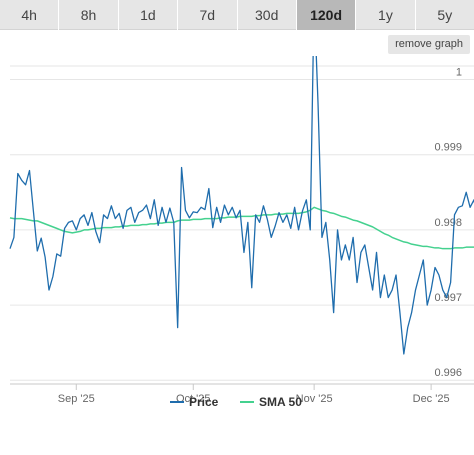 This screenshot has height=455, width=474. What do you see at coordinates (326, 15) in the screenshot?
I see `range-tab-120d: 120d` at bounding box center [326, 15].